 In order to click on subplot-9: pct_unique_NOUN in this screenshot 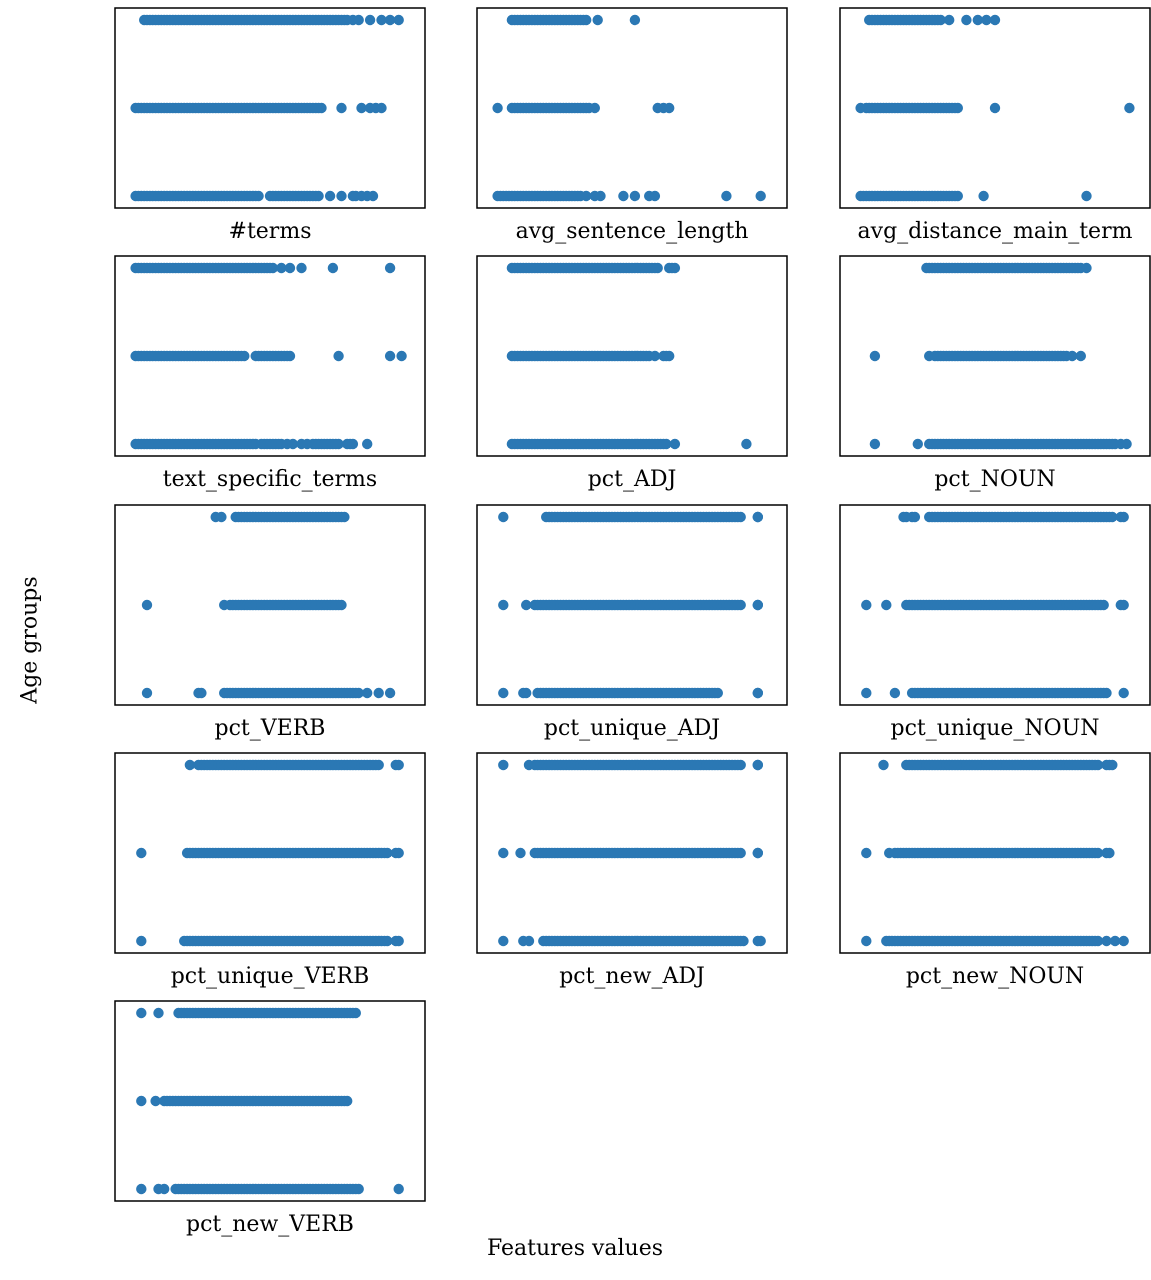, I will do `click(995, 622)`.